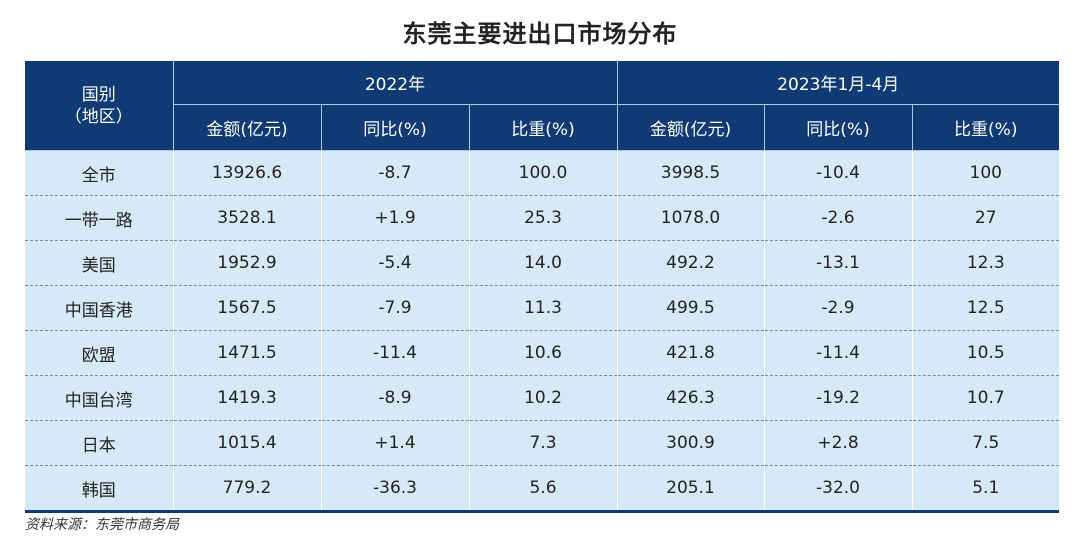 Image resolution: width=1080 pixels, height=548 pixels. Describe the element at coordinates (394, 83) in the screenshot. I see `group-header-2022: 2022年` at that location.